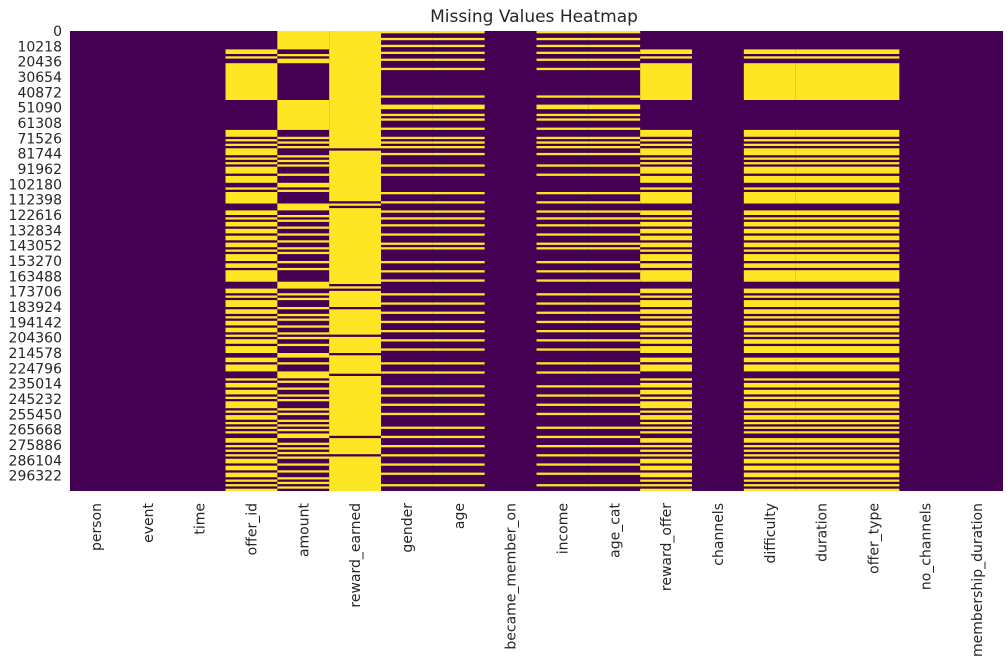 This screenshot has height=662, width=1007. What do you see at coordinates (252, 529) in the screenshot?
I see `x-tick-label-offer_id: offer_id` at bounding box center [252, 529].